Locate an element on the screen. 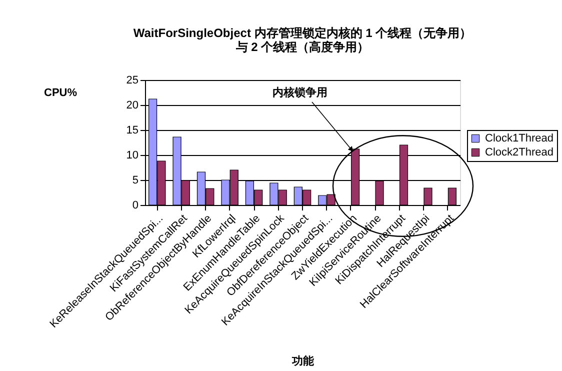  y-tick-label: 20 is located at coordinates (132, 106).